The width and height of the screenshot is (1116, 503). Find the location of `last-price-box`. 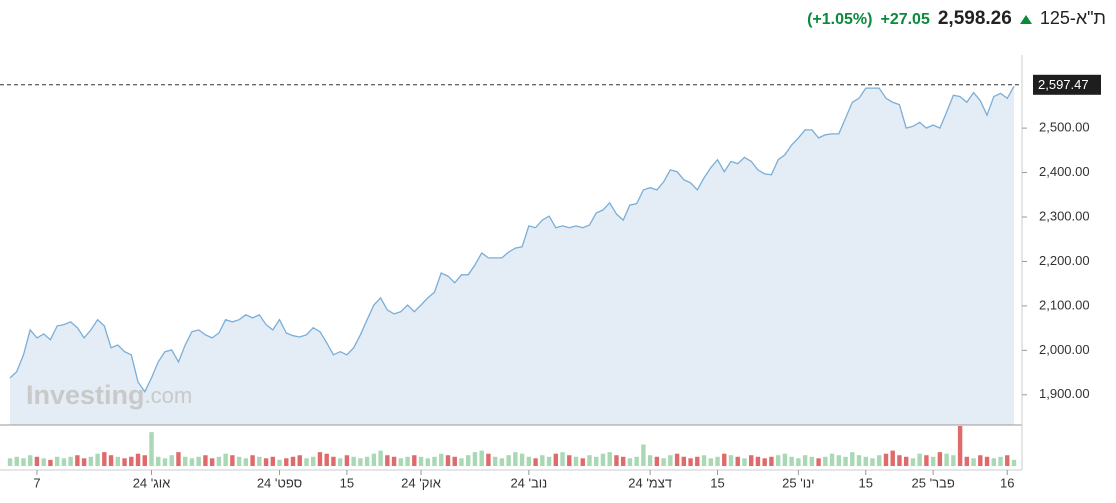

last-price-box is located at coordinates (1067, 84).